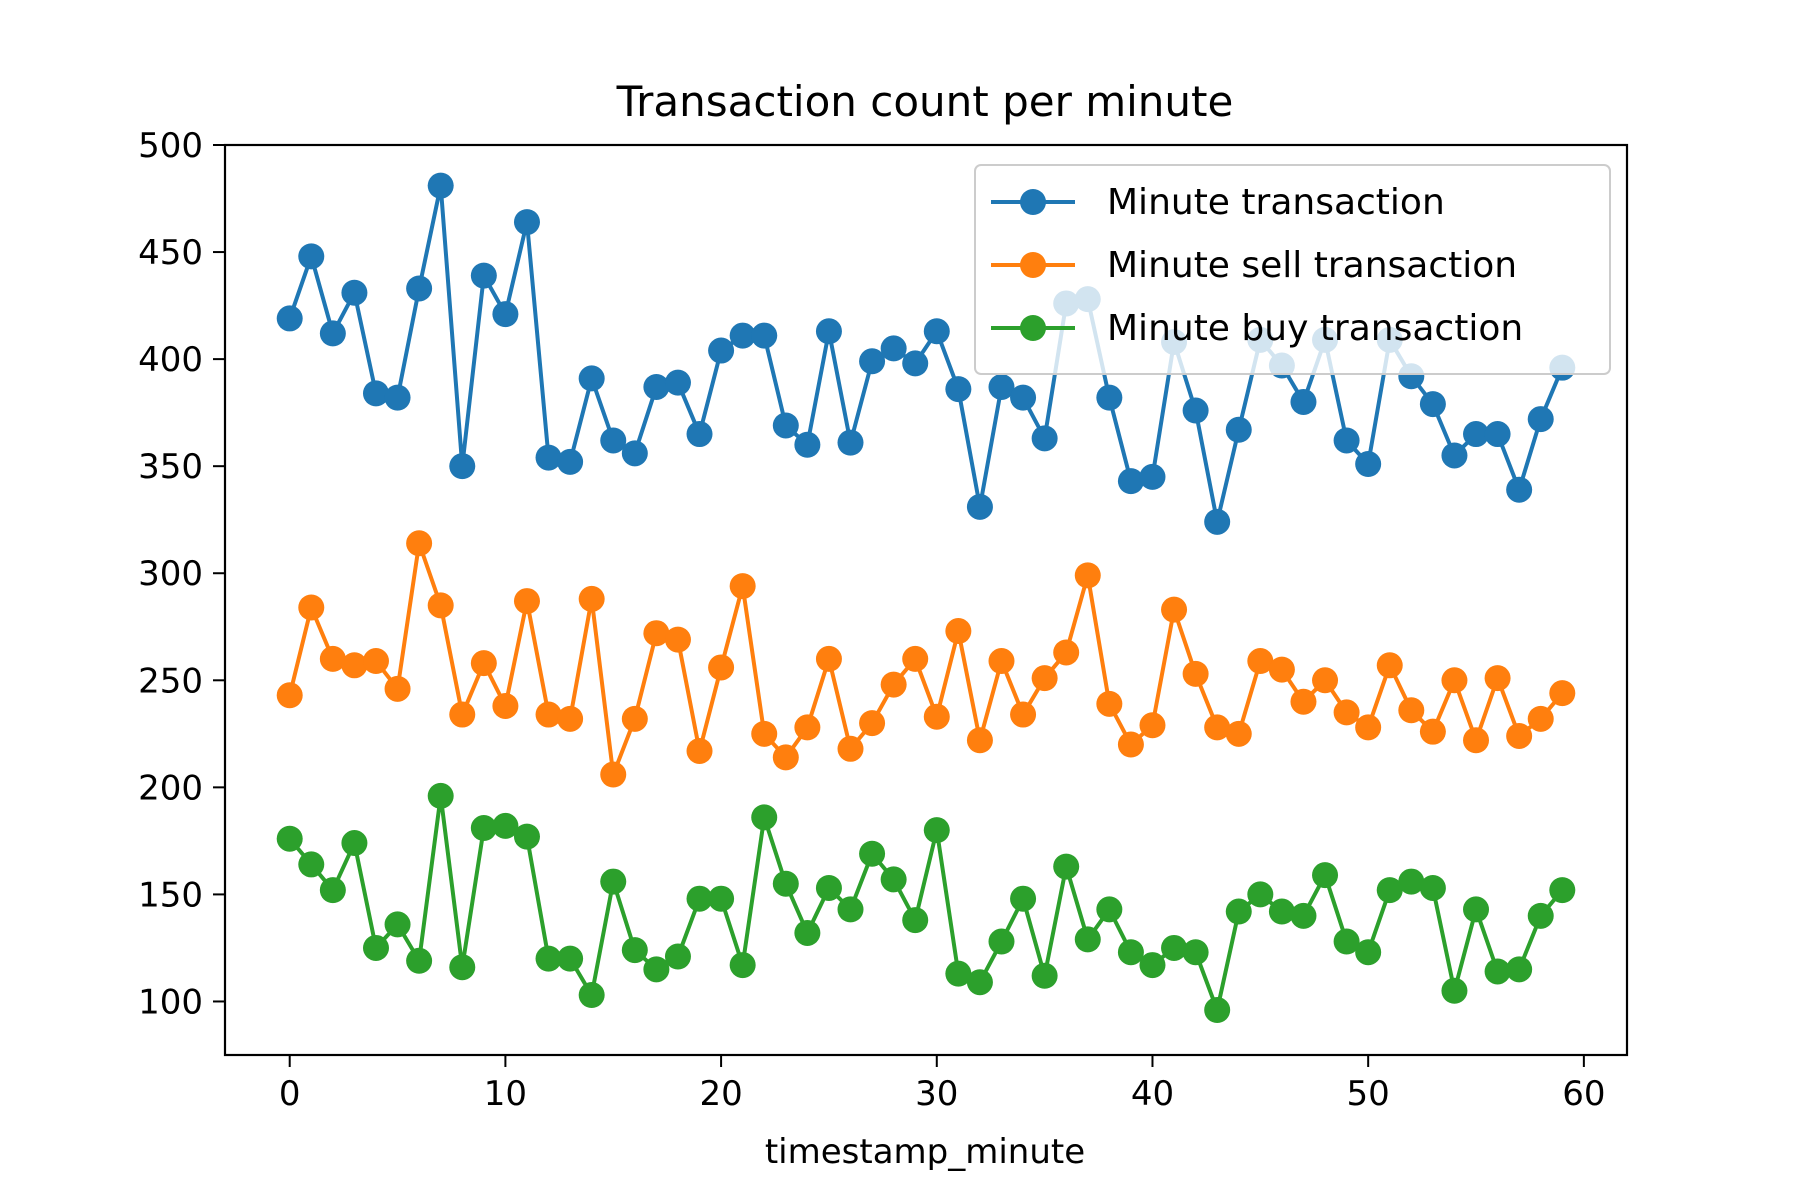  Describe the element at coordinates (720, 1094) in the screenshot. I see `x-tick-label: 20` at that location.